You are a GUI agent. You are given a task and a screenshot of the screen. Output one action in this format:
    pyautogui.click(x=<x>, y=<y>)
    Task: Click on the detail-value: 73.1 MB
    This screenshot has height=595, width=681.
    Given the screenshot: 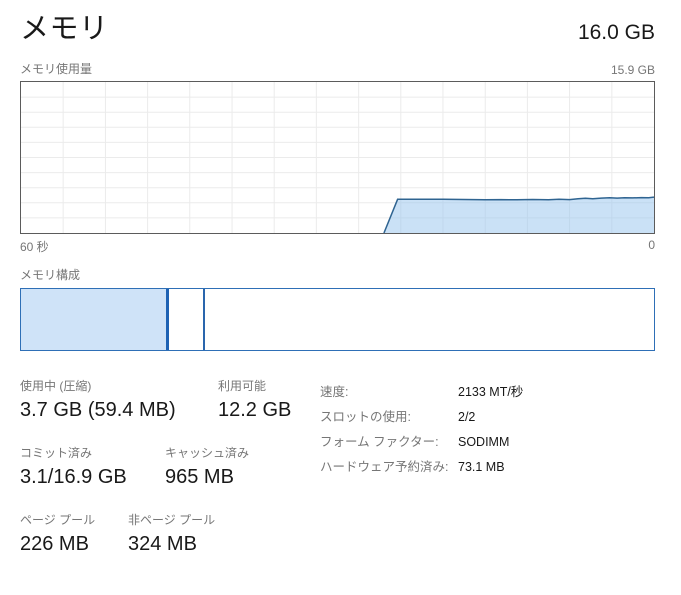 What is the action you would take?
    pyautogui.click(x=481, y=467)
    